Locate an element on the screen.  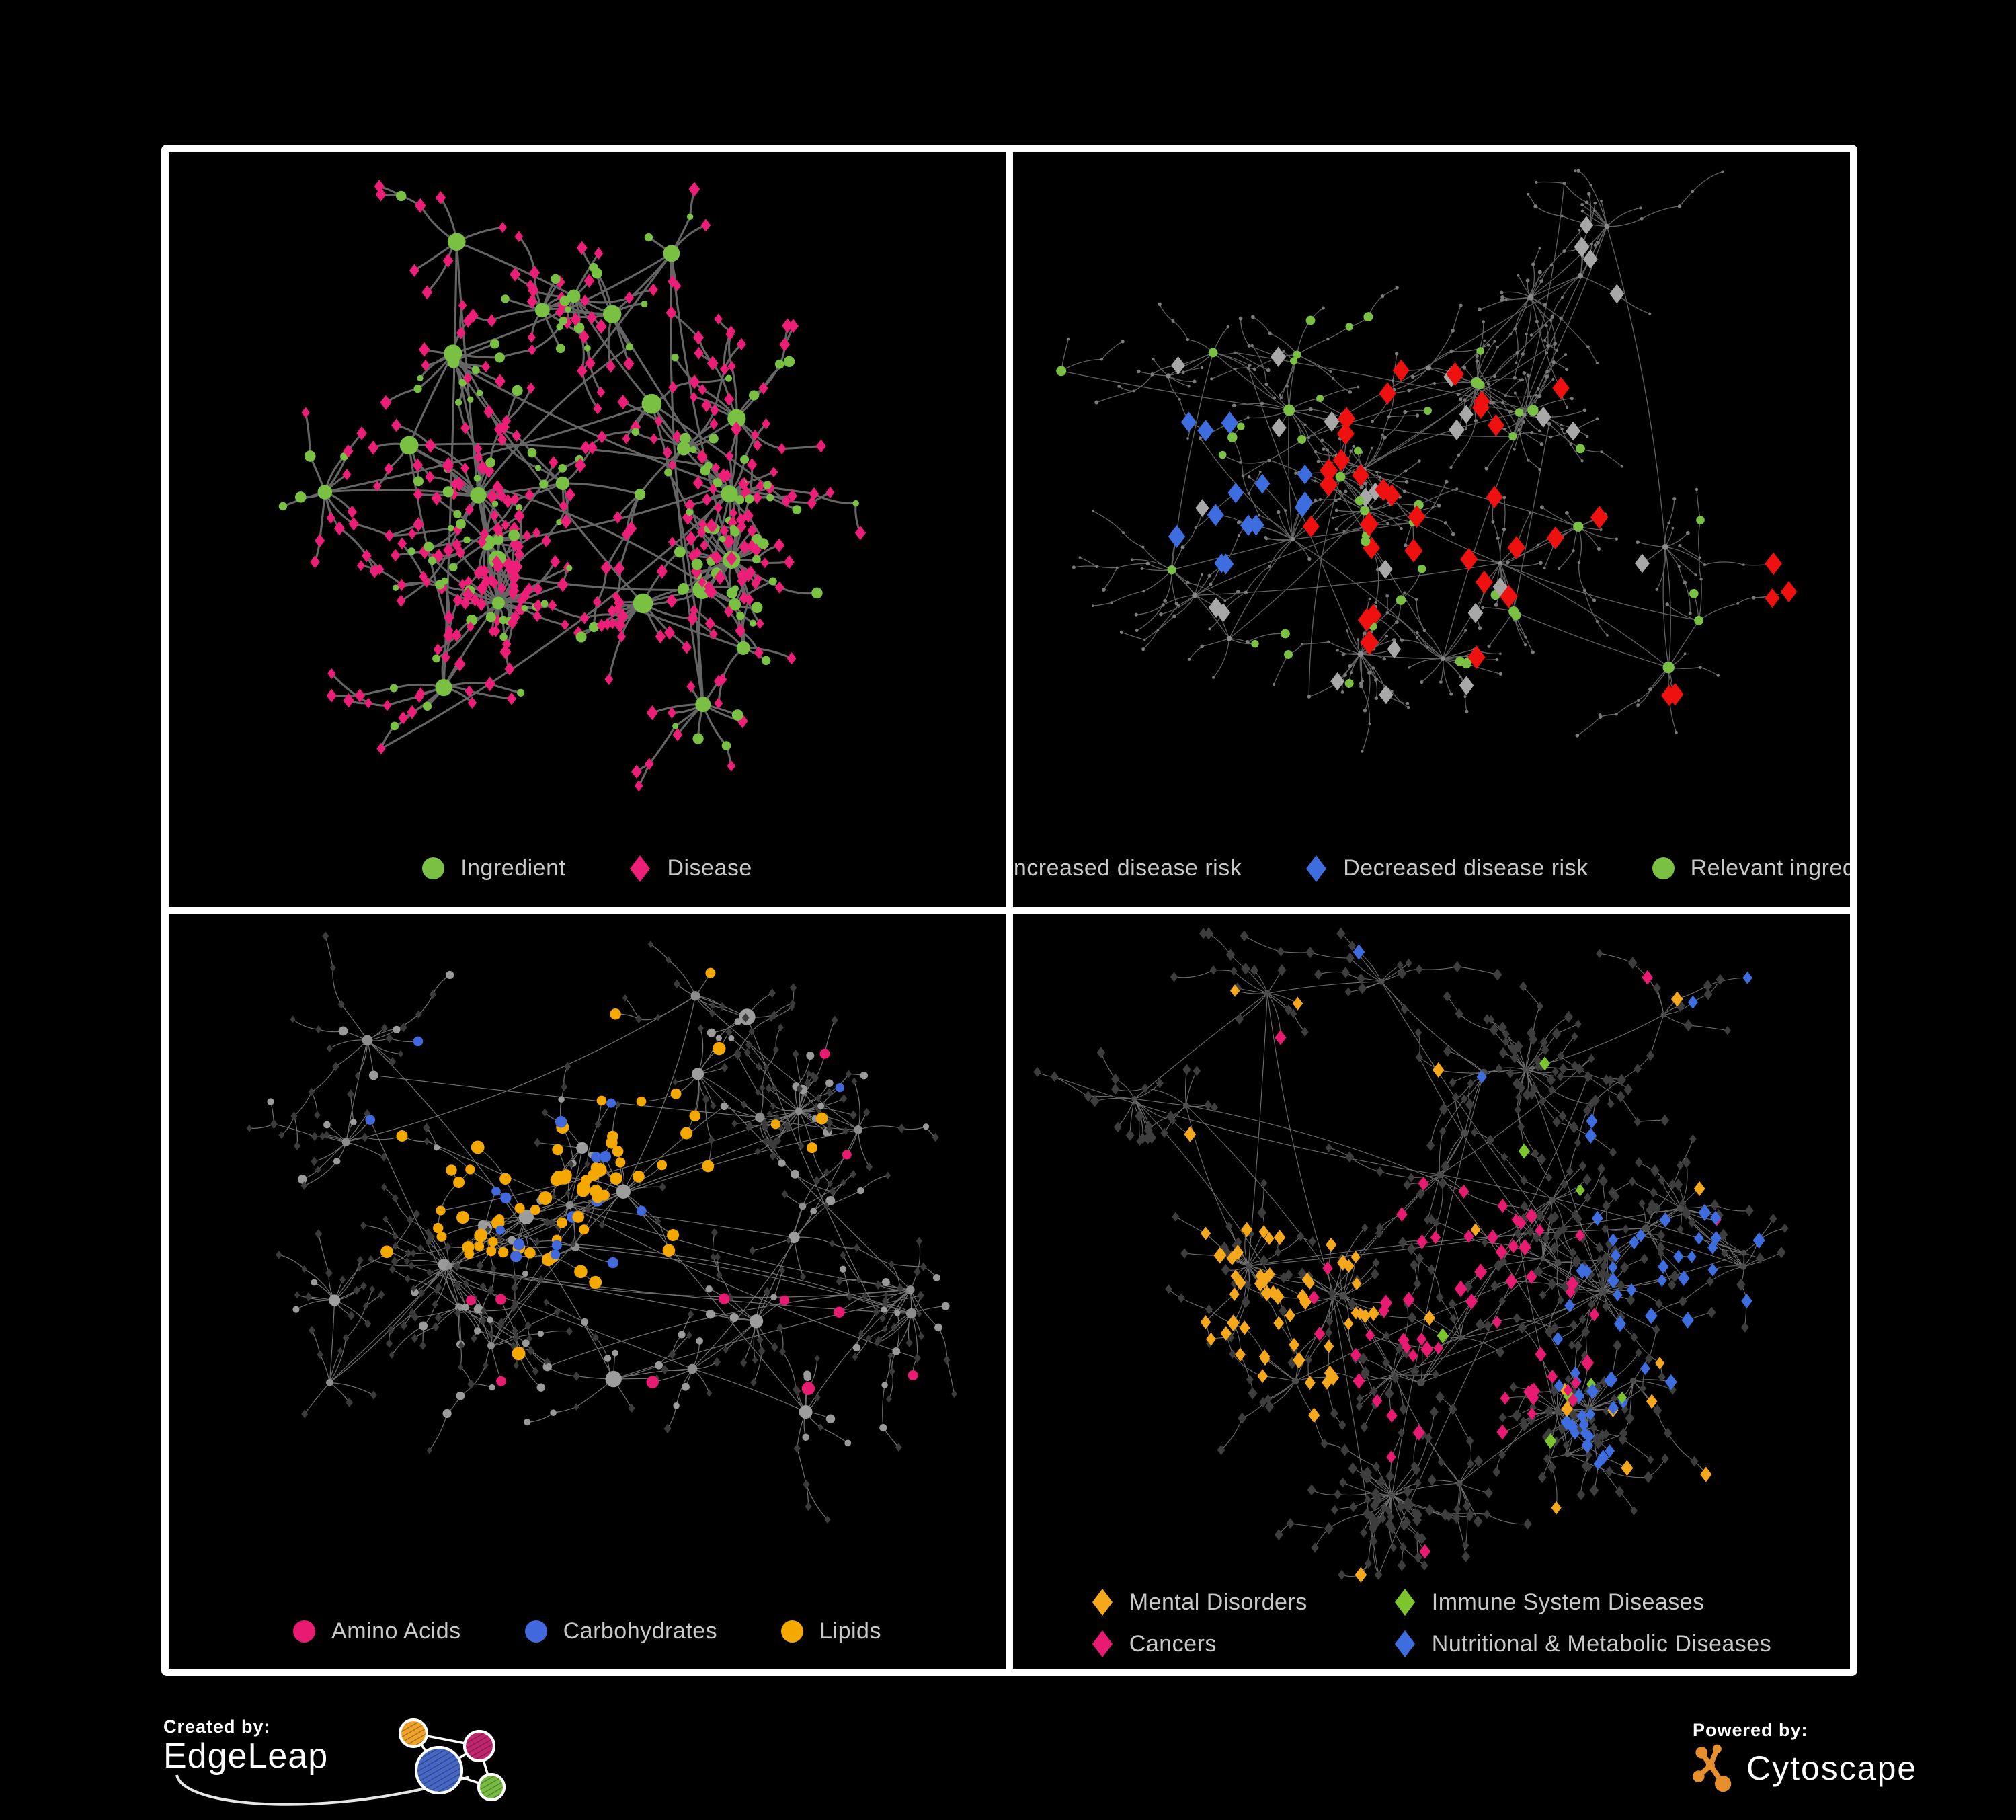
legend-item: Immune System Diseases is located at coordinates (1582, 1602).